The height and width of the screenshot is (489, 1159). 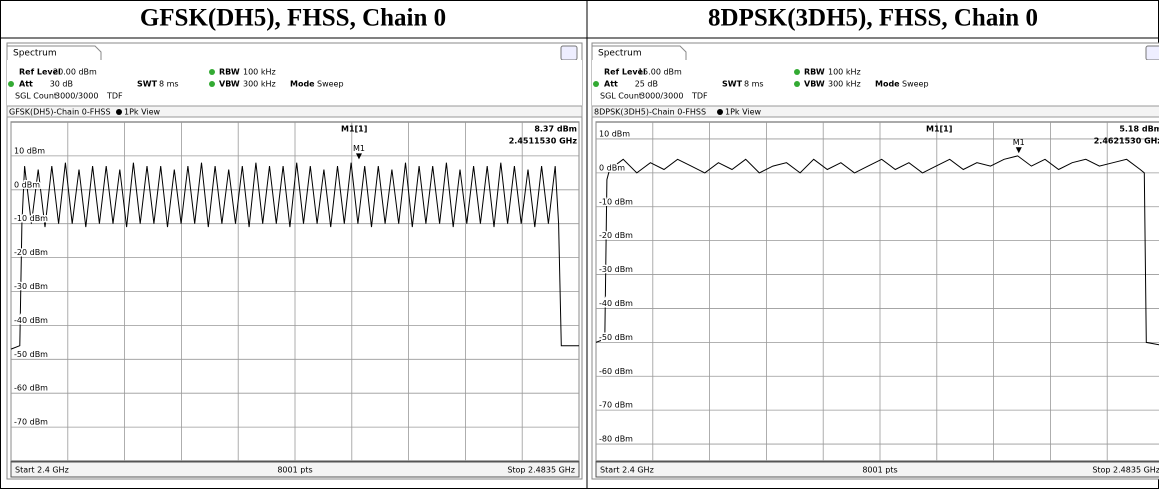 What do you see at coordinates (60, 112) in the screenshot?
I see `trace-title: GFSK(DH5)-Chain 0-FHSS` at bounding box center [60, 112].